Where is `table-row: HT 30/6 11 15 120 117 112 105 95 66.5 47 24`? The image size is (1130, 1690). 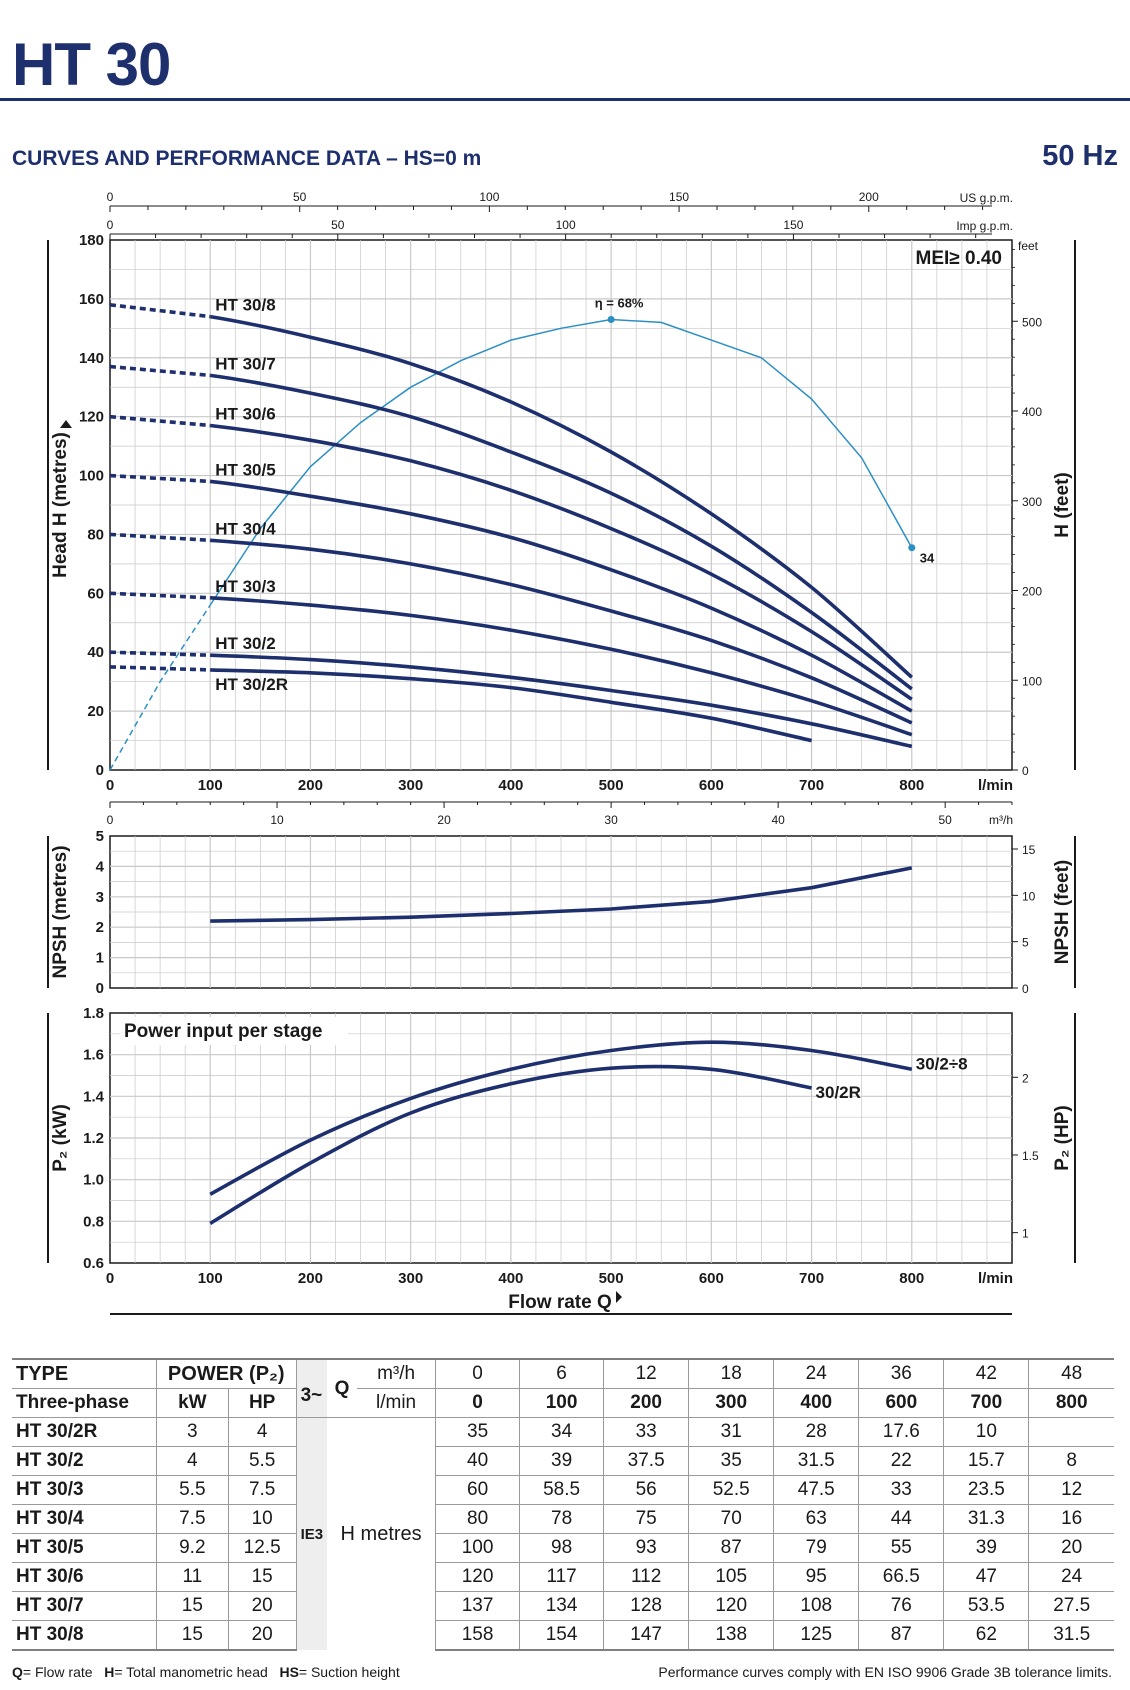
table-row: HT 30/6 11 15 120 117 112 105 95 66.5 47 24 is located at coordinates (563, 1577).